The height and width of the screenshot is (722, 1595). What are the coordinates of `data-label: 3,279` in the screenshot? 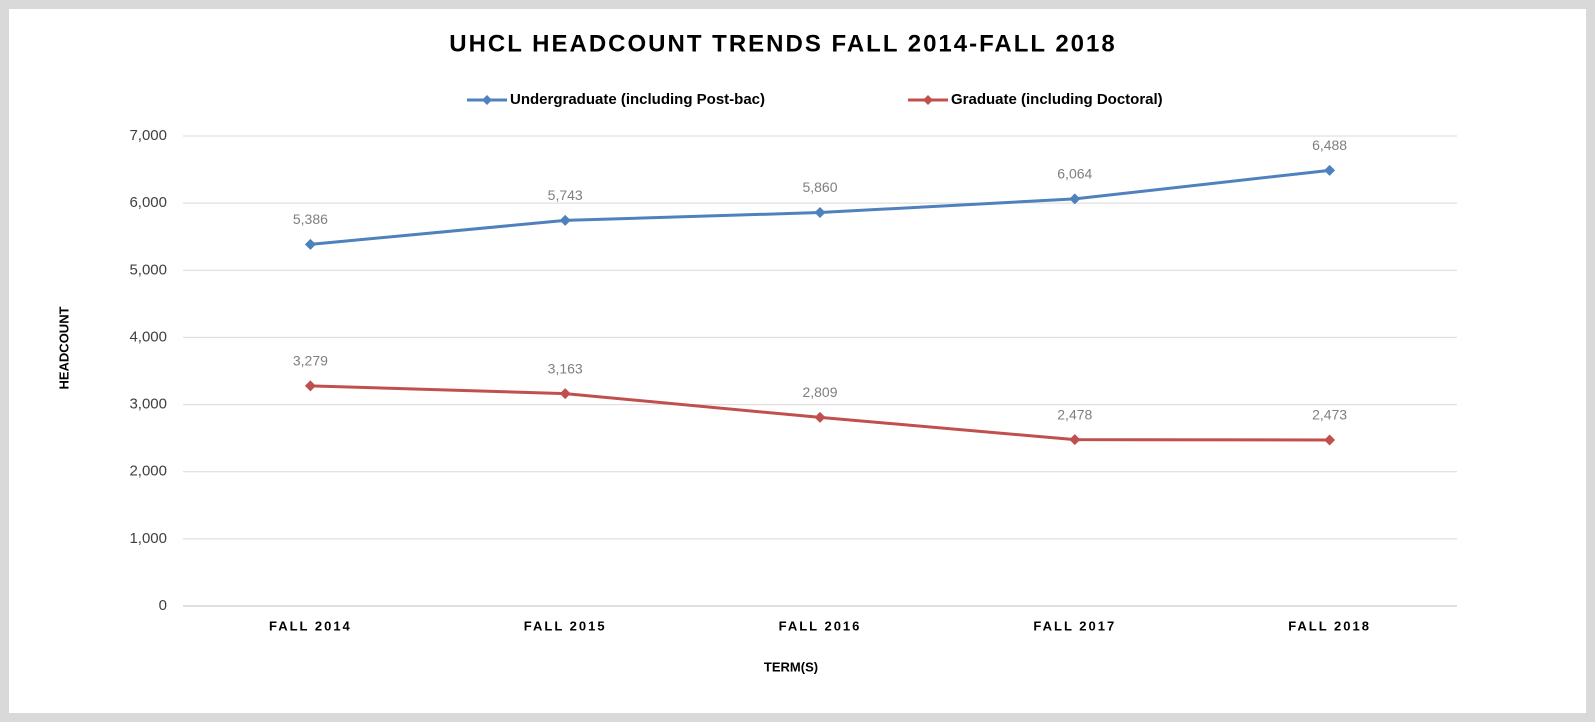 It's located at (310, 361).